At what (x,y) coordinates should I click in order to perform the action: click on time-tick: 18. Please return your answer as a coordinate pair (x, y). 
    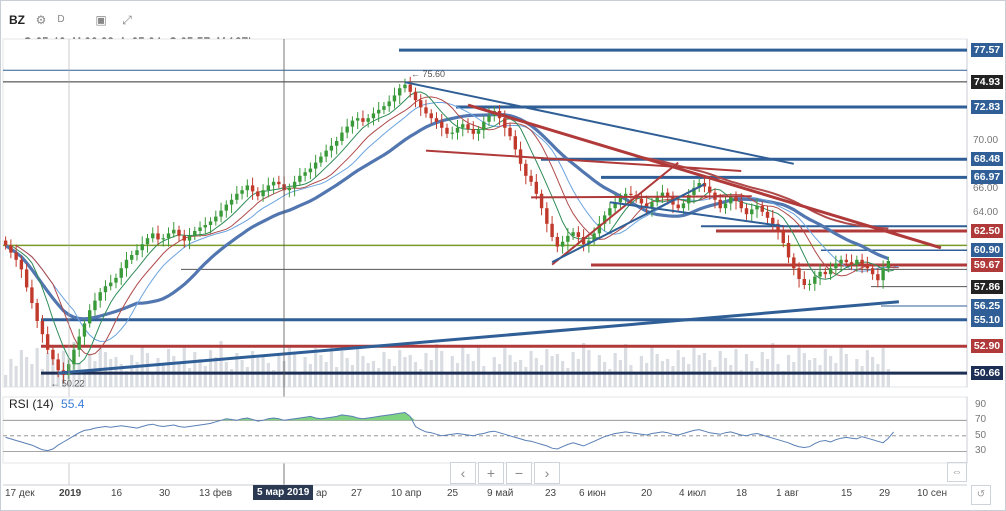
    Looking at the image, I should click on (742, 493).